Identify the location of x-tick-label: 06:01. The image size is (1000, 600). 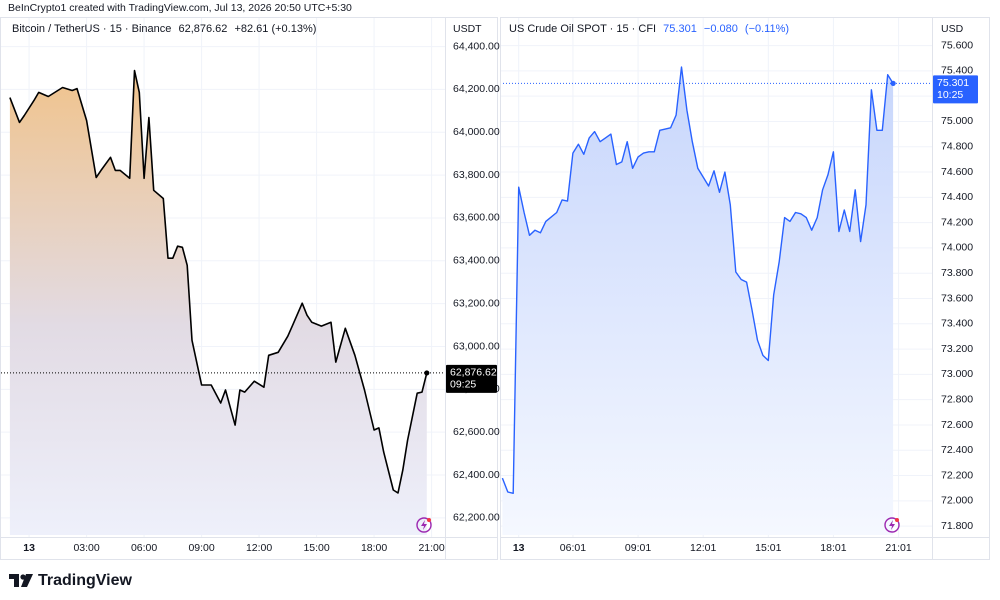
(573, 548).